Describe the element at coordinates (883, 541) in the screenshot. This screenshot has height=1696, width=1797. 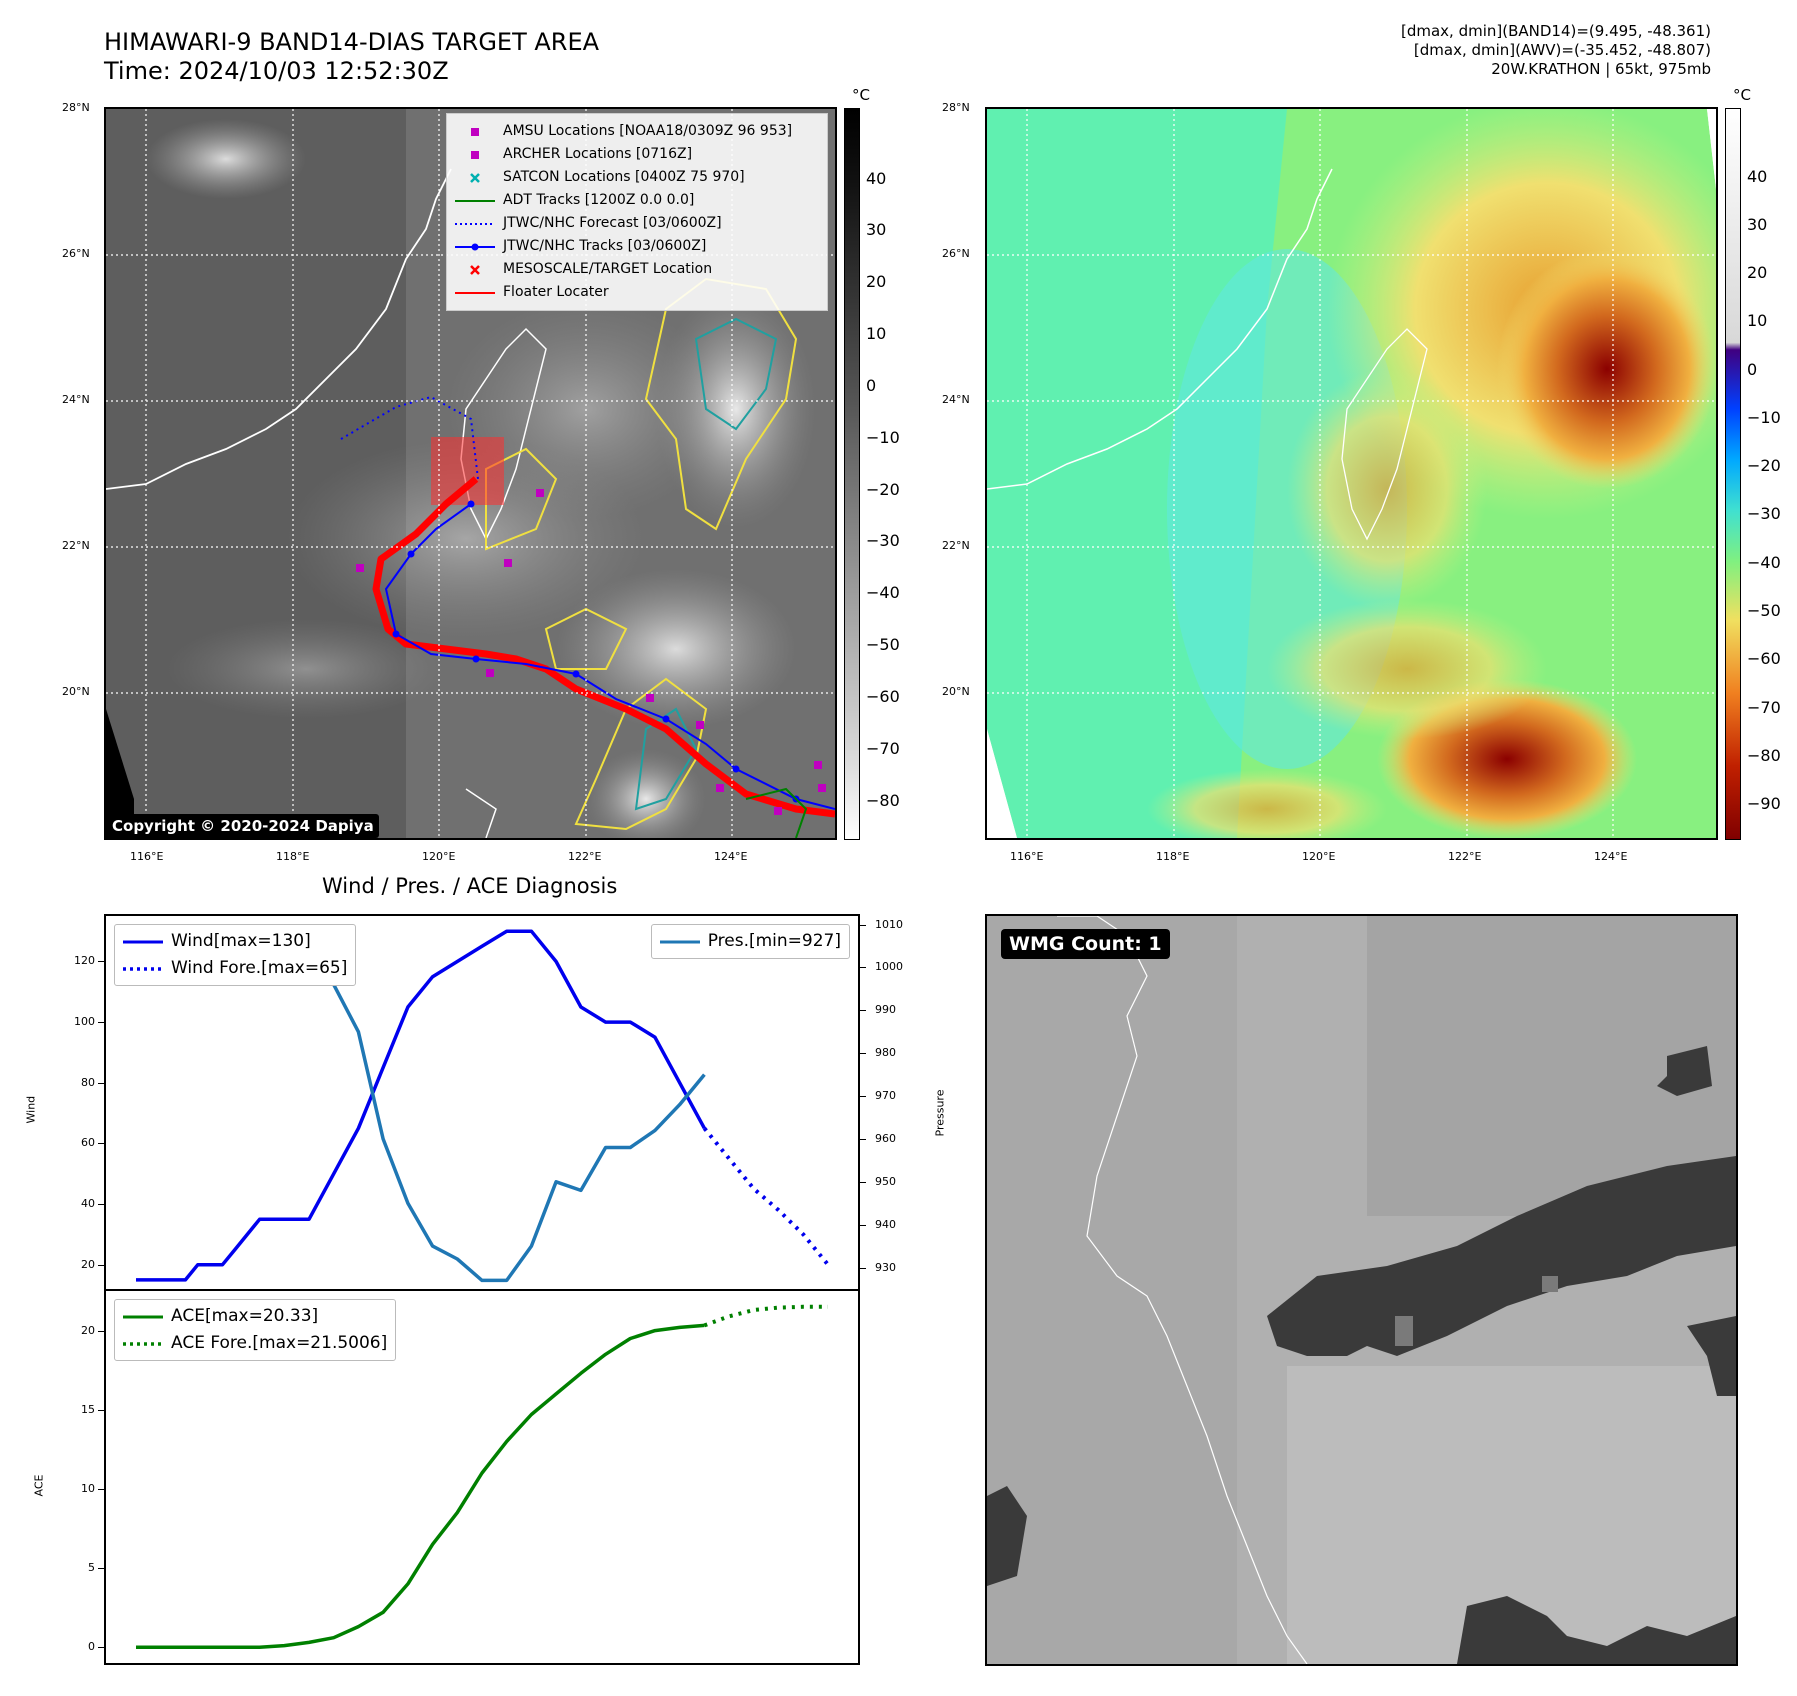
I see `ir-colorbar-tick: −30` at that location.